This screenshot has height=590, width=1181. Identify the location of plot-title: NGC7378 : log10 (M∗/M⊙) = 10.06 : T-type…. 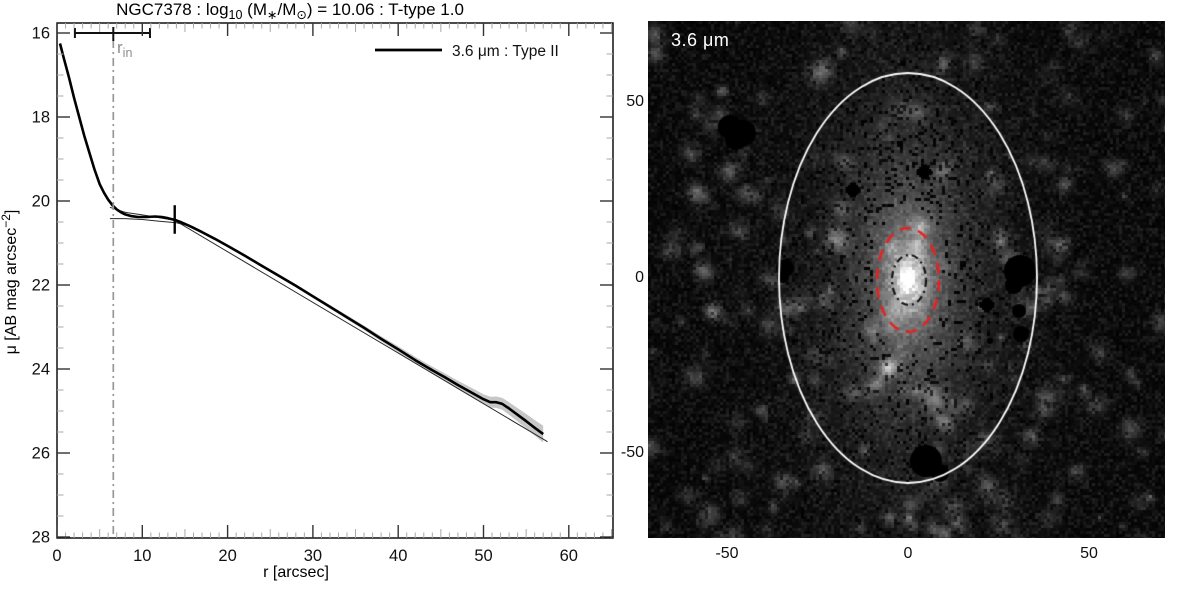
(290, 11).